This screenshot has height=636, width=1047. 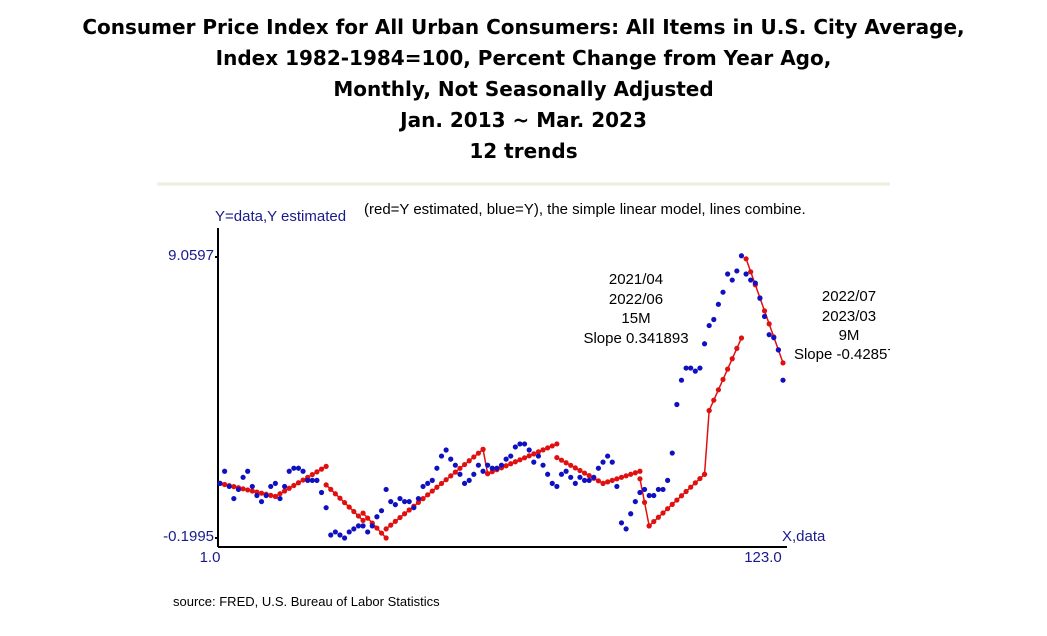 I want to click on title-line-4: Jan. 2013 ~ Mar. 2023, so click(x=523, y=120).